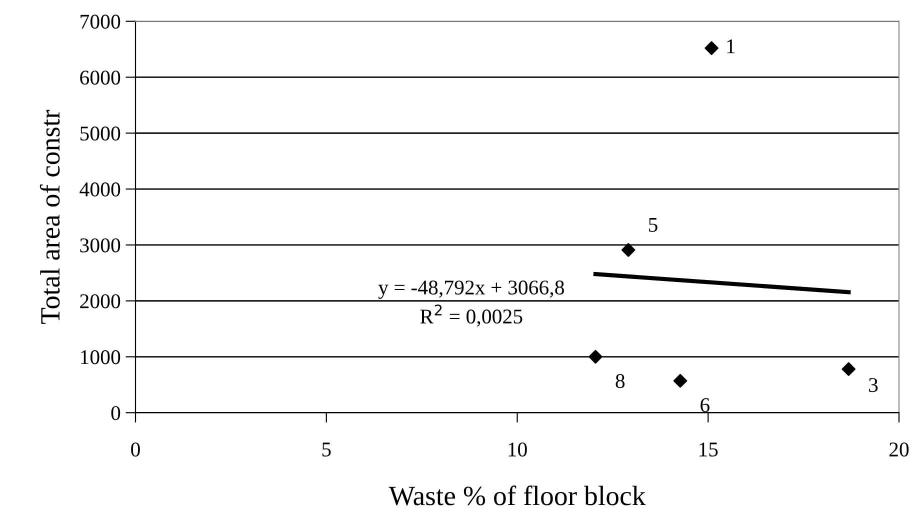 The height and width of the screenshot is (523, 914). What do you see at coordinates (709, 449) in the screenshot?
I see `x-tick-label: 15` at bounding box center [709, 449].